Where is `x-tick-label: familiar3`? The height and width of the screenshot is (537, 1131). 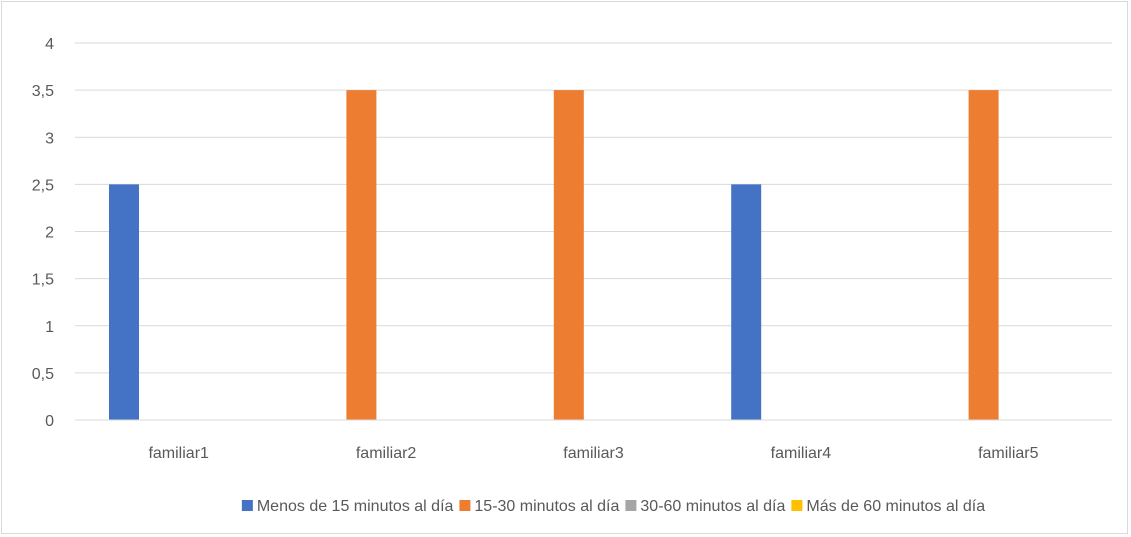 x-tick-label: familiar3 is located at coordinates (593, 453).